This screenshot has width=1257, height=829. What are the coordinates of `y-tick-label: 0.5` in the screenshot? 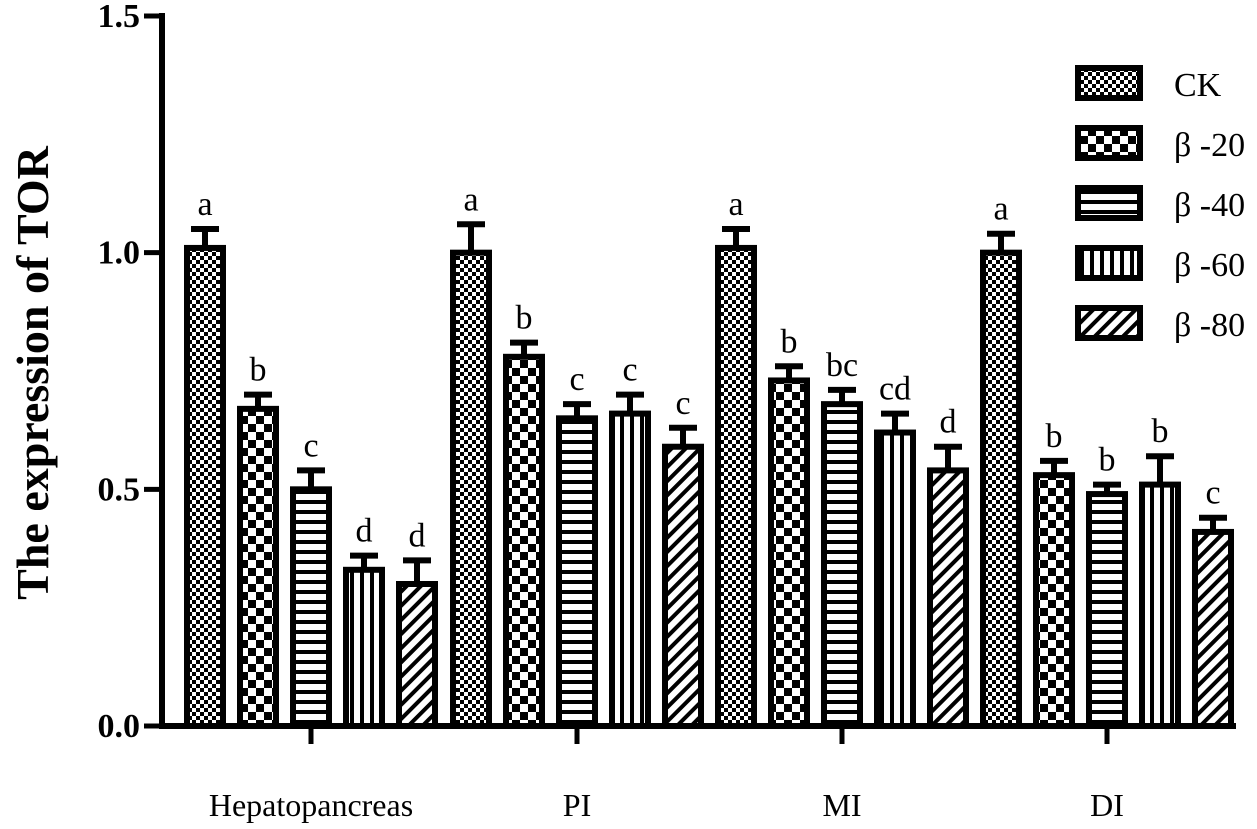 It's located at (119, 489).